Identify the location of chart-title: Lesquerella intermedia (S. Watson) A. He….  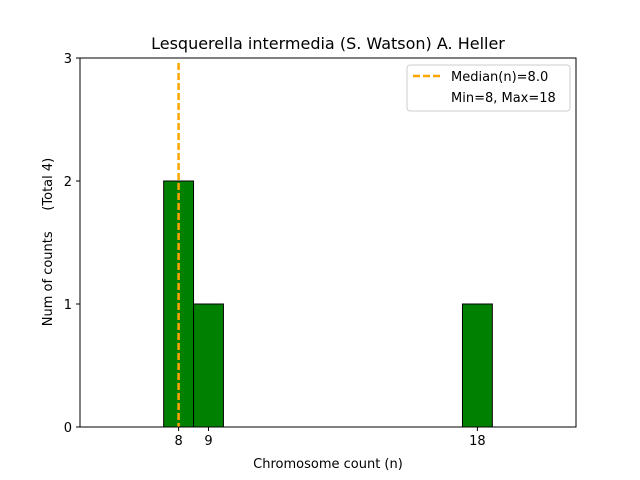
(328, 43).